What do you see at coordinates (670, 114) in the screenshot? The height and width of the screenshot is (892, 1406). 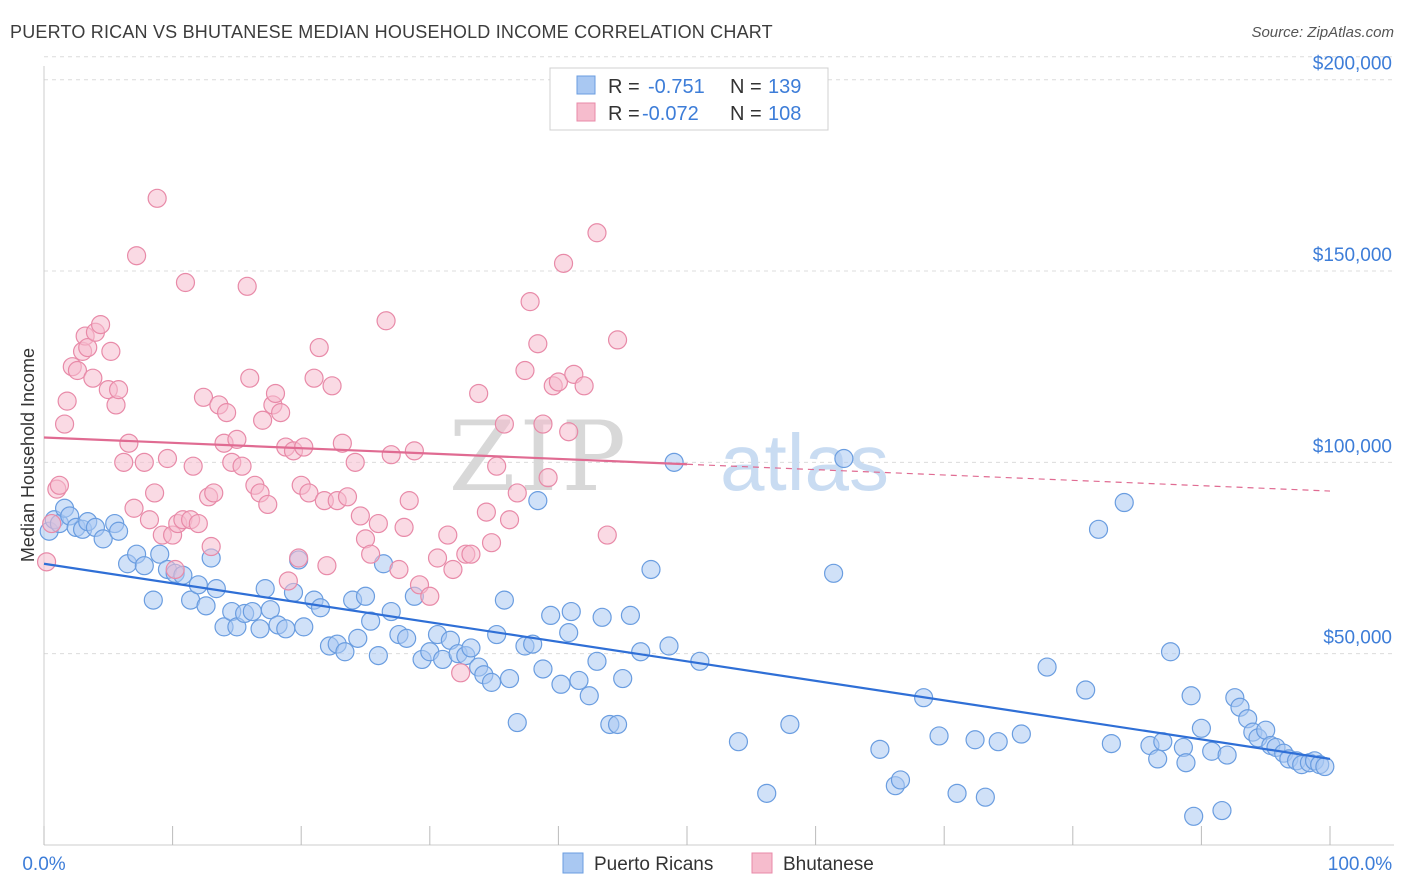 I see `legend-r-value-2: -0.072` at bounding box center [670, 114].